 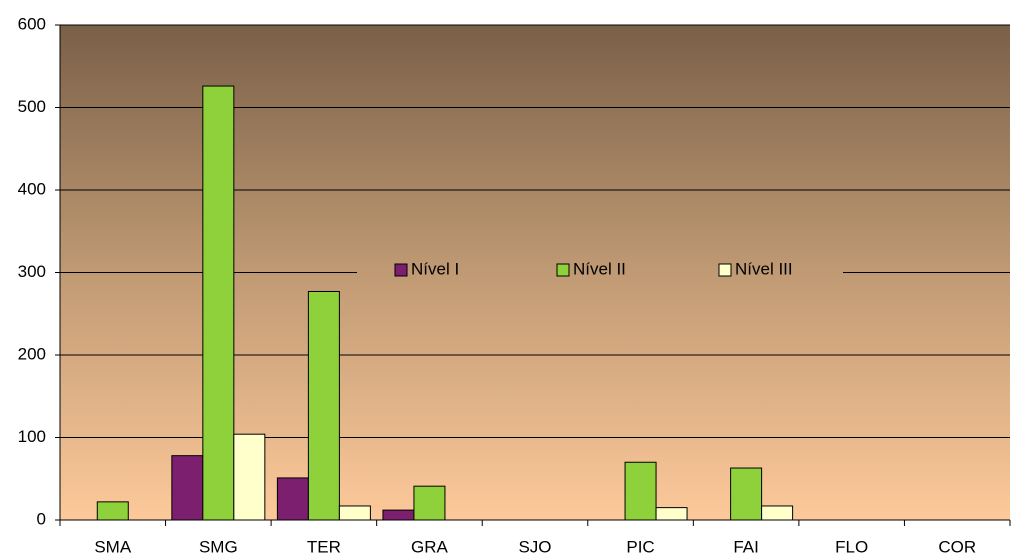 I want to click on y-tick-label: 100, so click(x=32, y=436).